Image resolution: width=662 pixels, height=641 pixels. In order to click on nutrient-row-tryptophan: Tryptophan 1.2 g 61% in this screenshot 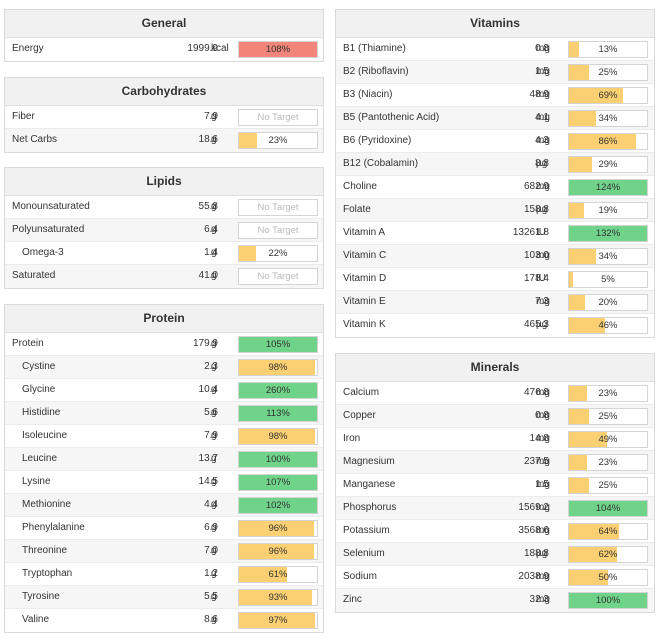, I will do `click(164, 574)`.